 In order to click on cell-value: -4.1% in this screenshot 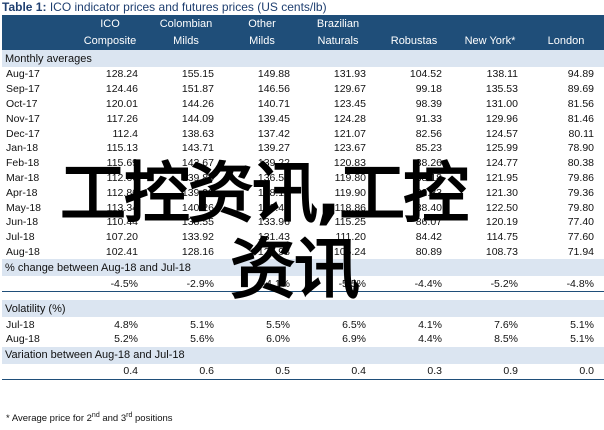, I will do `click(262, 284)`.